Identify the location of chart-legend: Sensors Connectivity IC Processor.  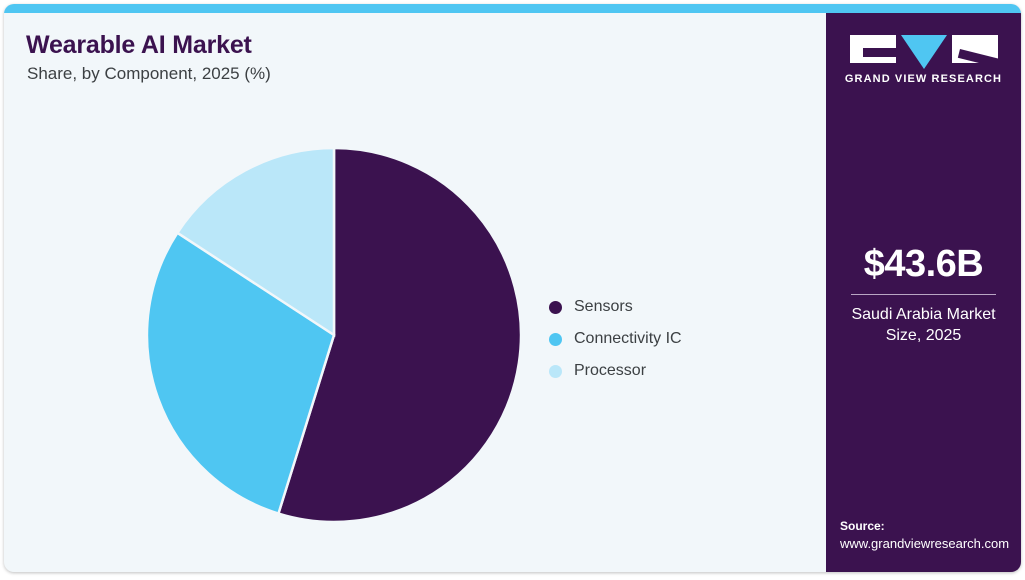
(669, 339).